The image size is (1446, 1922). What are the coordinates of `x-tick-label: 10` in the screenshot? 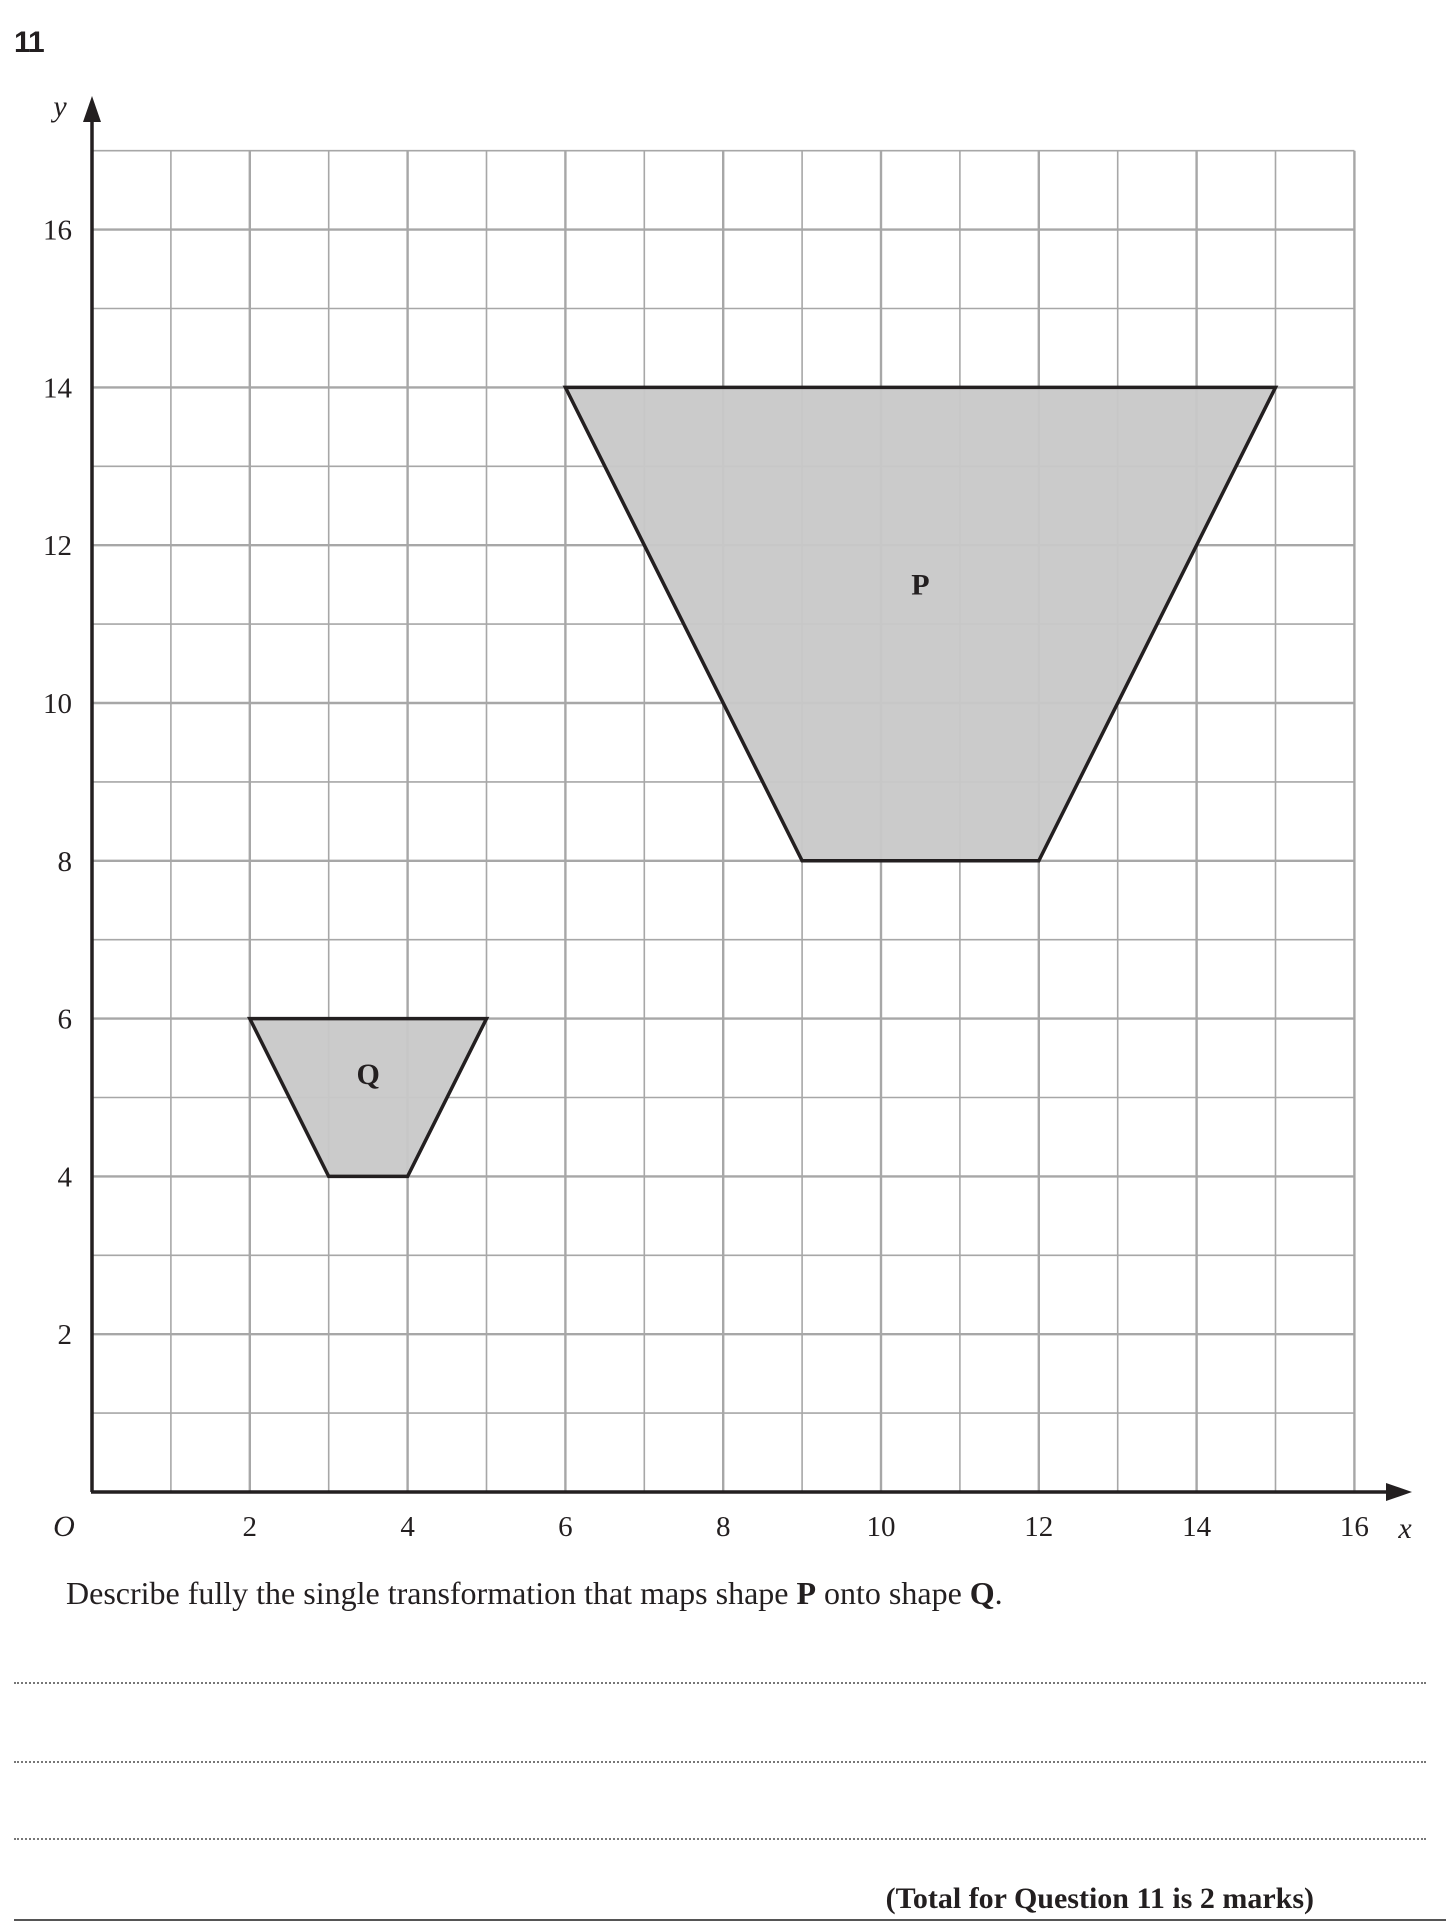 It's located at (881, 1527).